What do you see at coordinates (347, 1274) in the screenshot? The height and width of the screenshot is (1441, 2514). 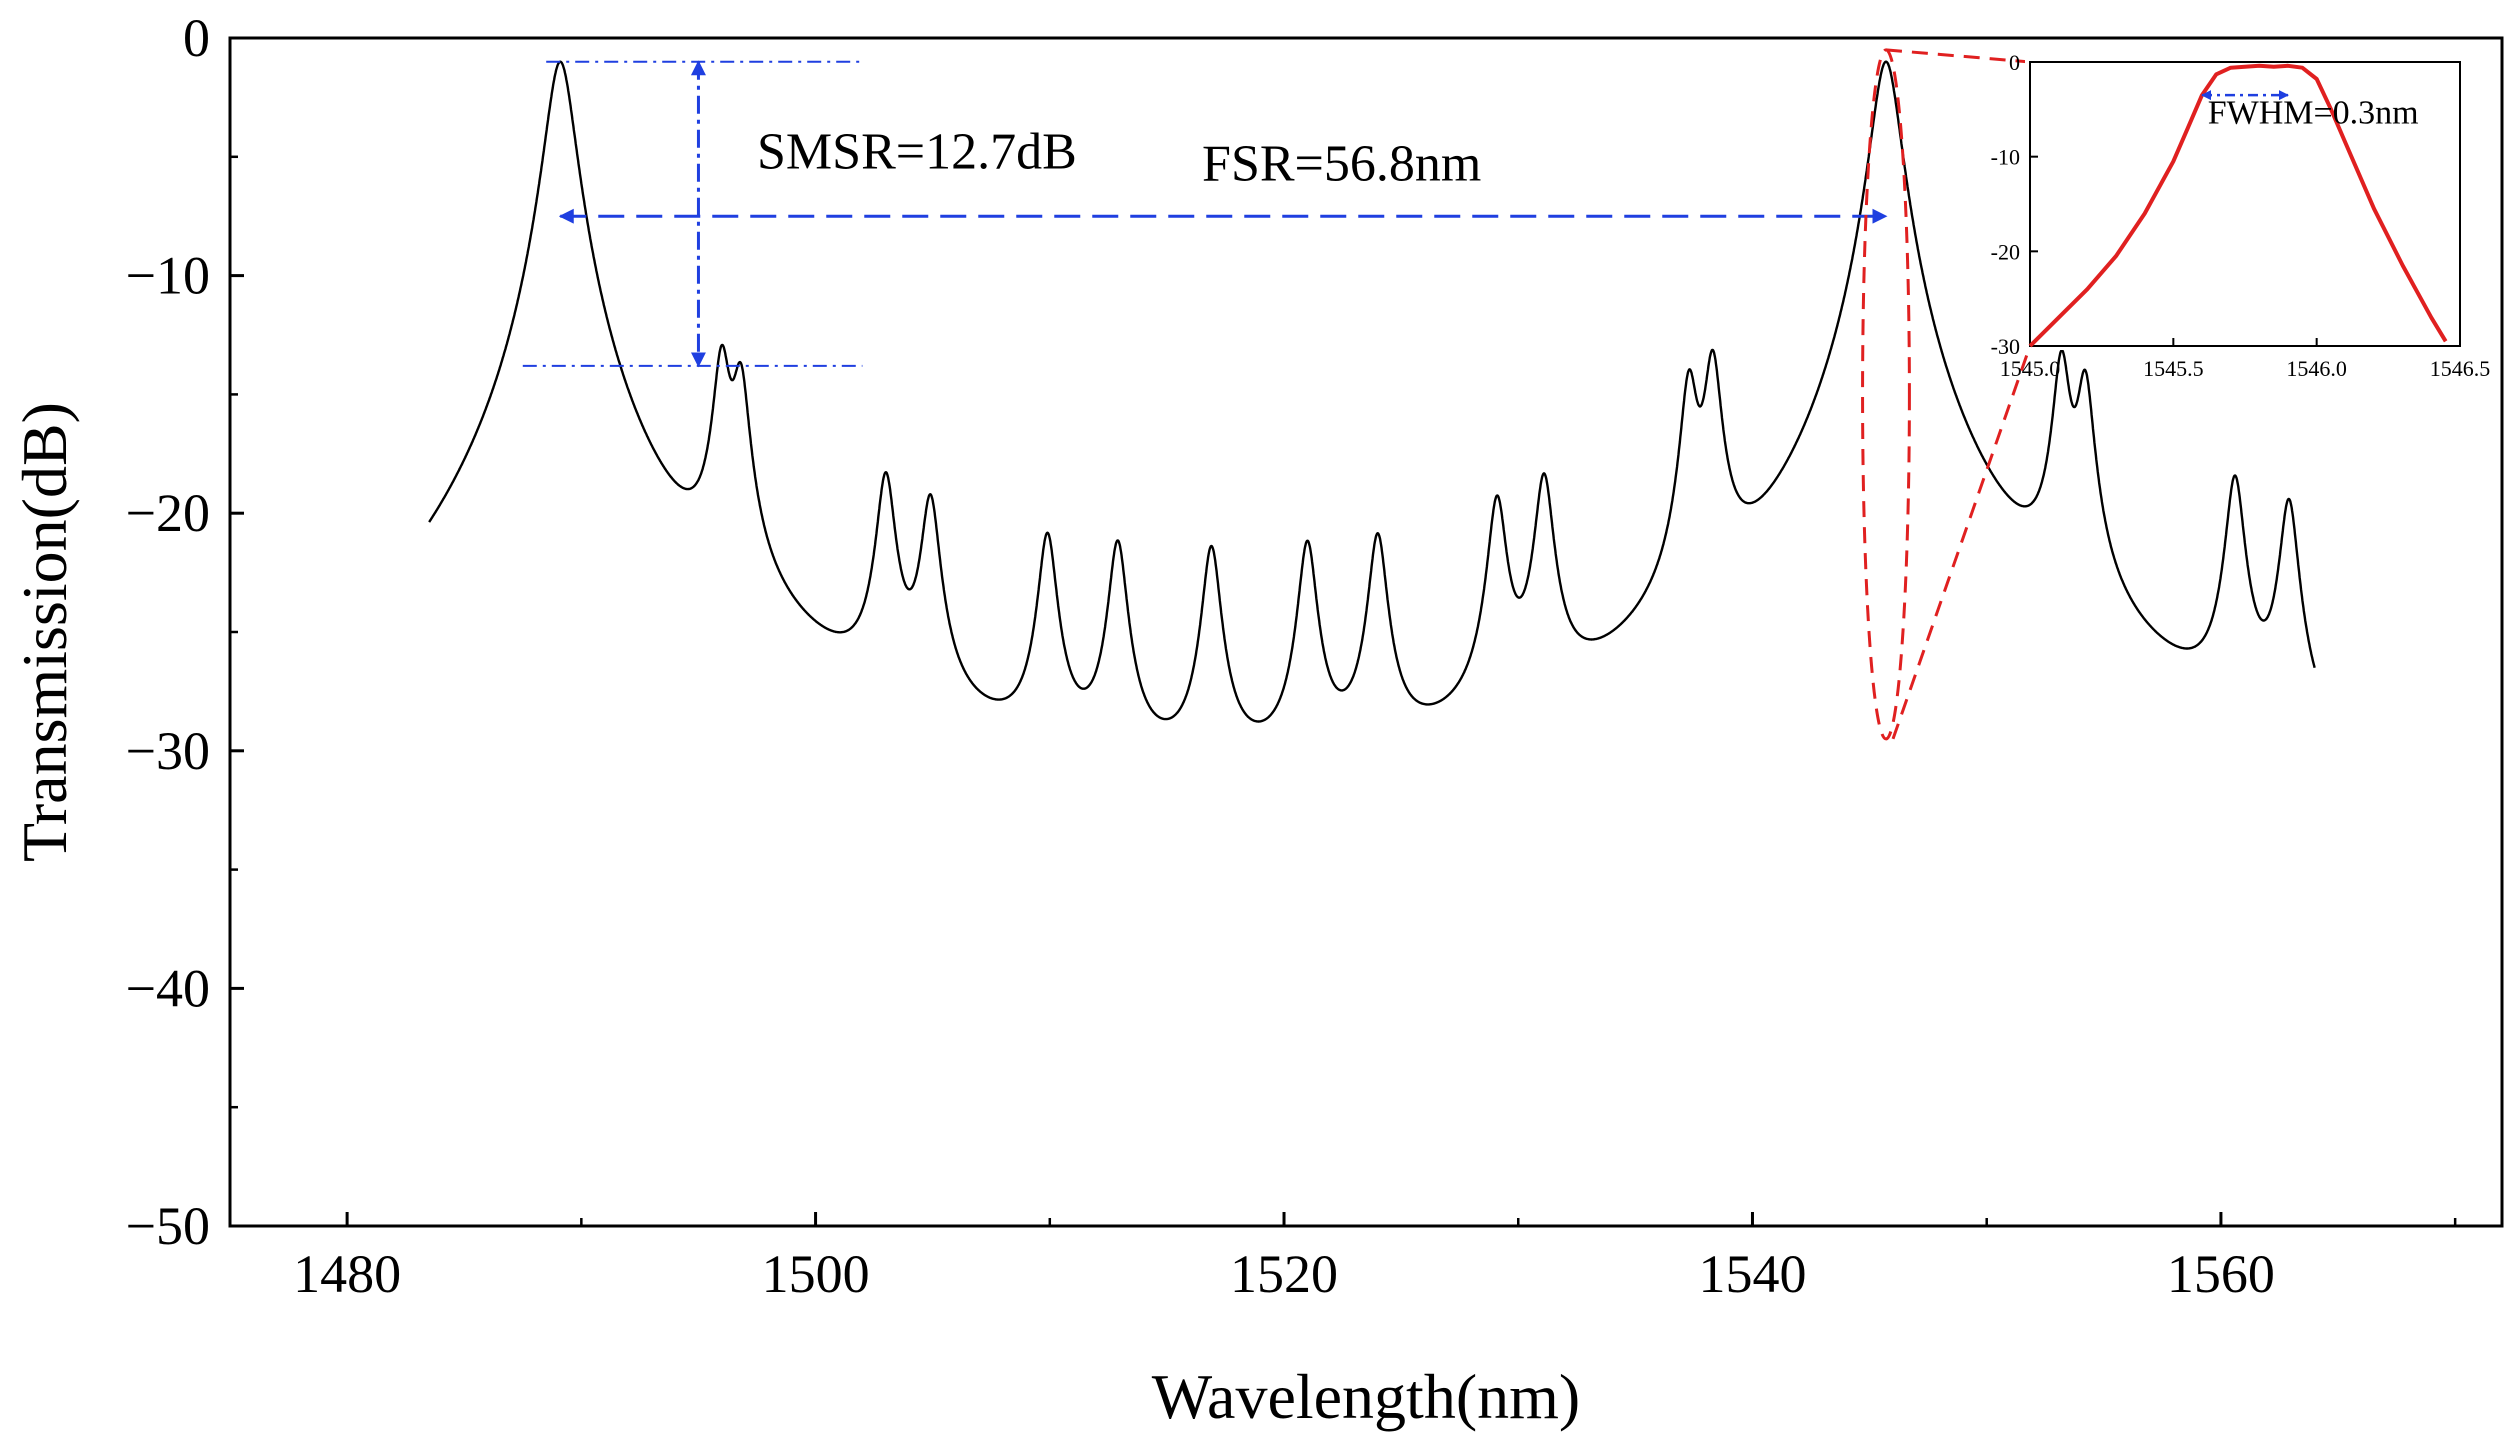 I see `main-x-tick-label: 1480` at bounding box center [347, 1274].